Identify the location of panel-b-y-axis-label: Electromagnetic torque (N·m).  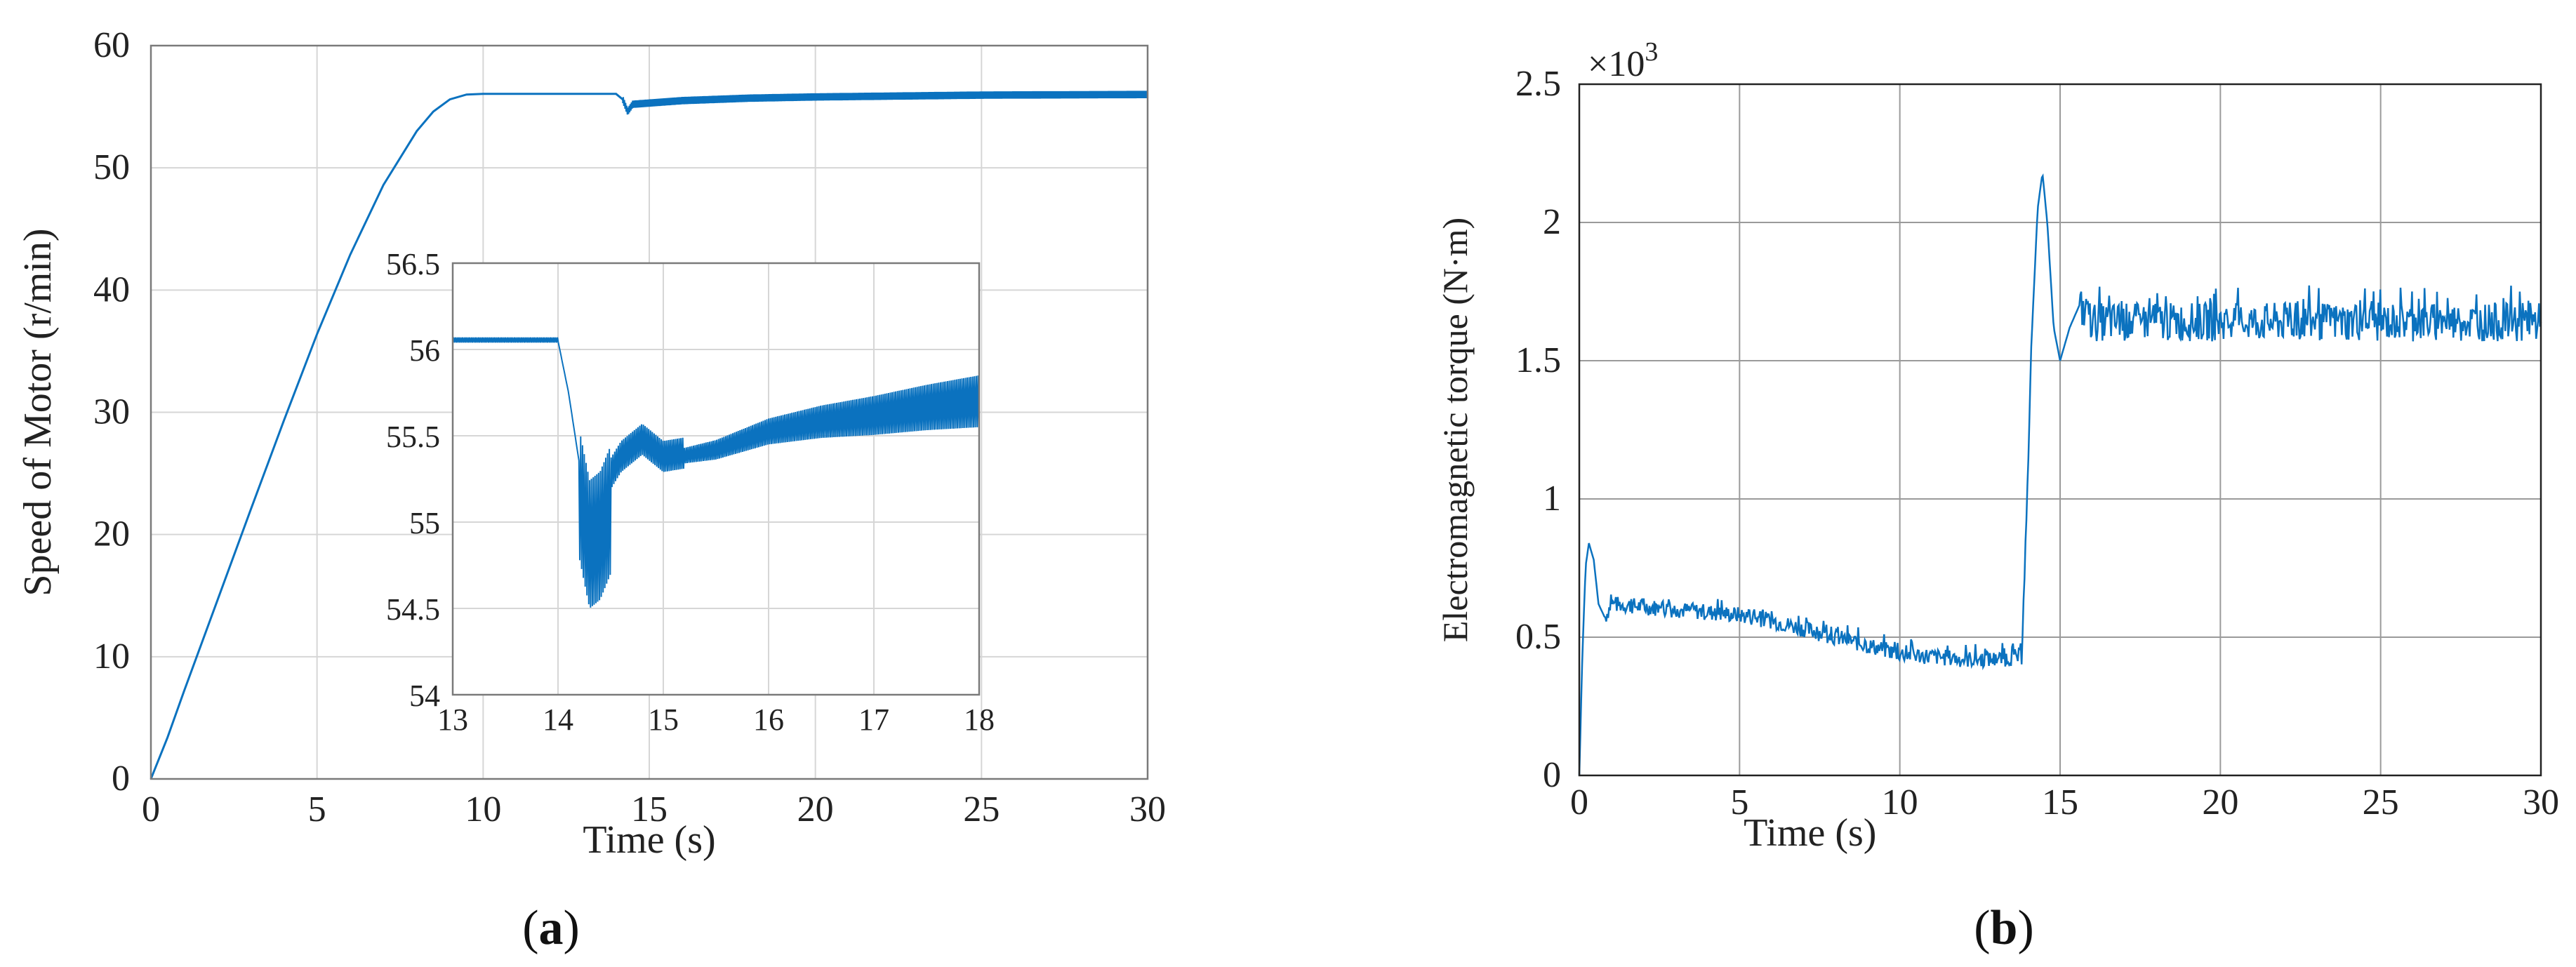
(1455, 430).